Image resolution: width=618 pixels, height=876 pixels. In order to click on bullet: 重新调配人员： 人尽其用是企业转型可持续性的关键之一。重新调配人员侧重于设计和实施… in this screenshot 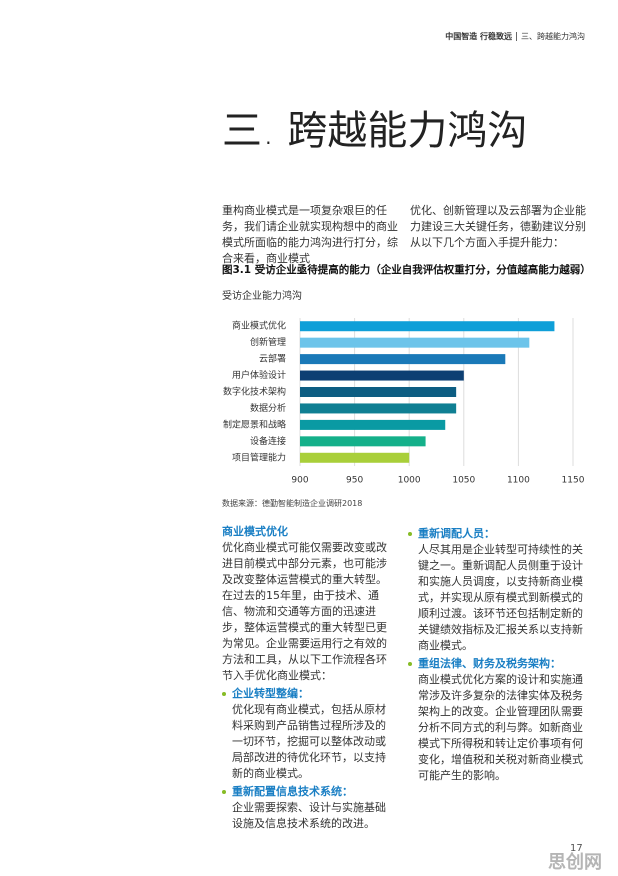, I will do `click(499, 590)`.